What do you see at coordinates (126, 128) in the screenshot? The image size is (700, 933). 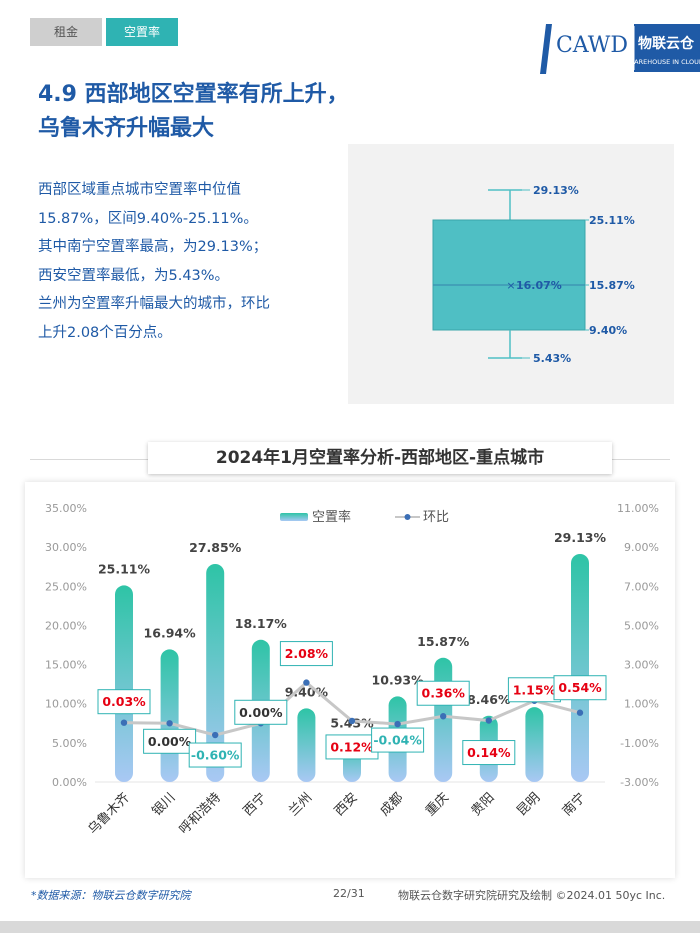 I see `page-title-line-2: 乌鲁木齐升幅最大` at bounding box center [126, 128].